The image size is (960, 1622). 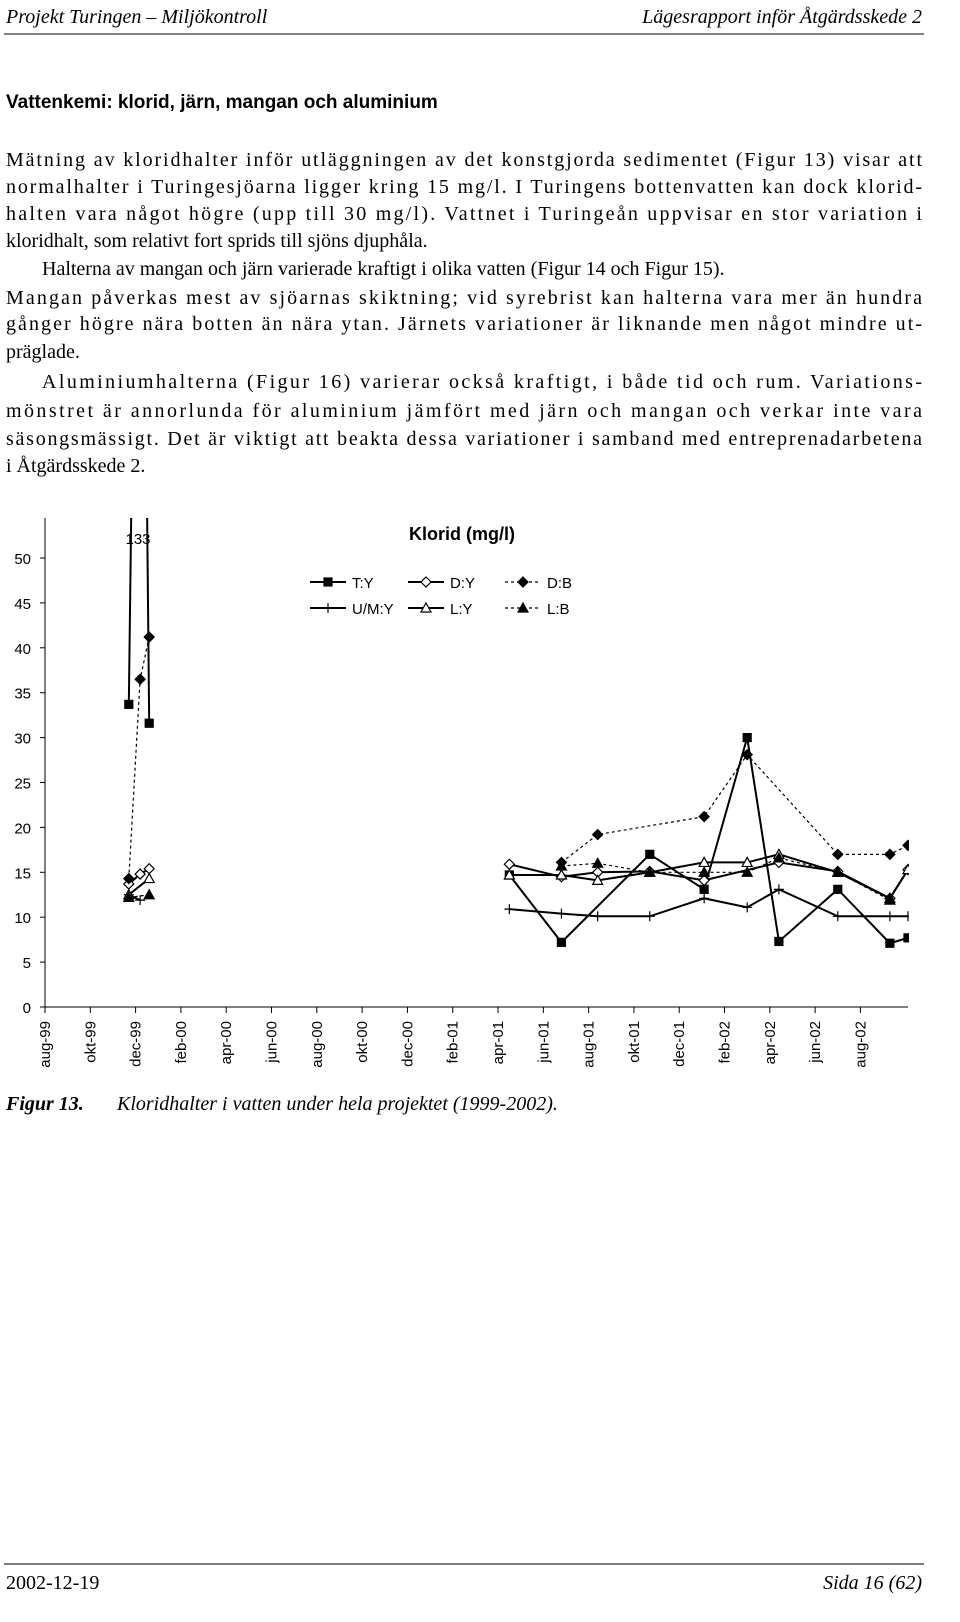 What do you see at coordinates (22, 559) in the screenshot?
I see `y-tick-label: 50` at bounding box center [22, 559].